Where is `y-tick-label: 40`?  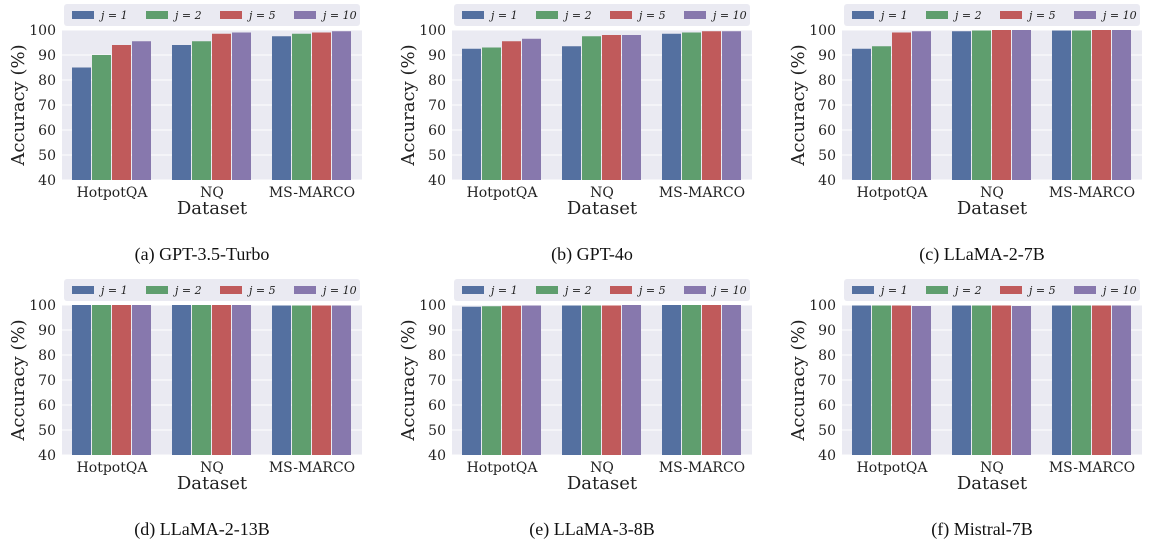 y-tick-label: 40 is located at coordinates (827, 456).